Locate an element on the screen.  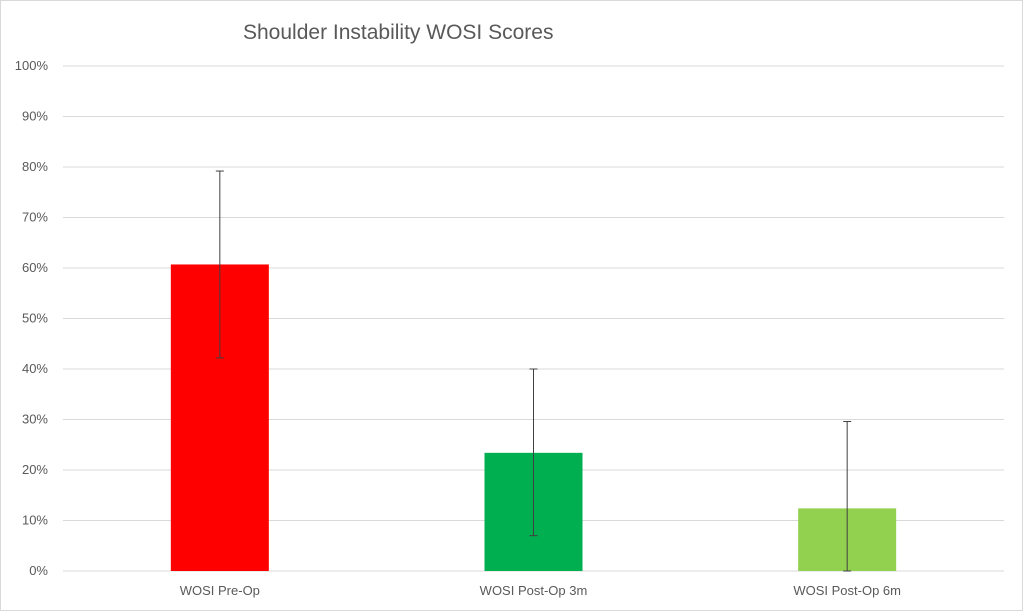
y-tick-label: 50% is located at coordinates (35, 318).